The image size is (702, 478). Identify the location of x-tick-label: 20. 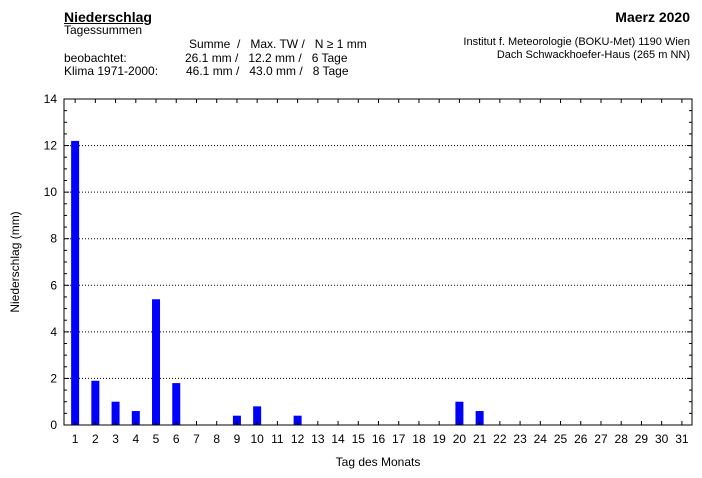
(460, 439).